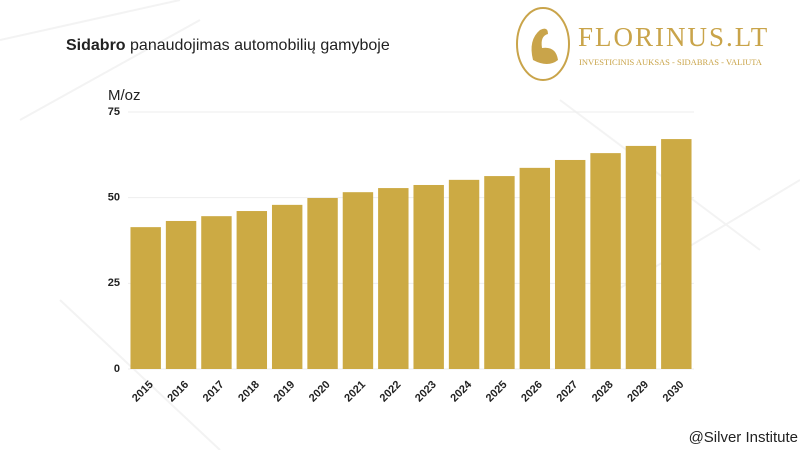 The width and height of the screenshot is (800, 450). I want to click on logo-swan, so click(544, 46).